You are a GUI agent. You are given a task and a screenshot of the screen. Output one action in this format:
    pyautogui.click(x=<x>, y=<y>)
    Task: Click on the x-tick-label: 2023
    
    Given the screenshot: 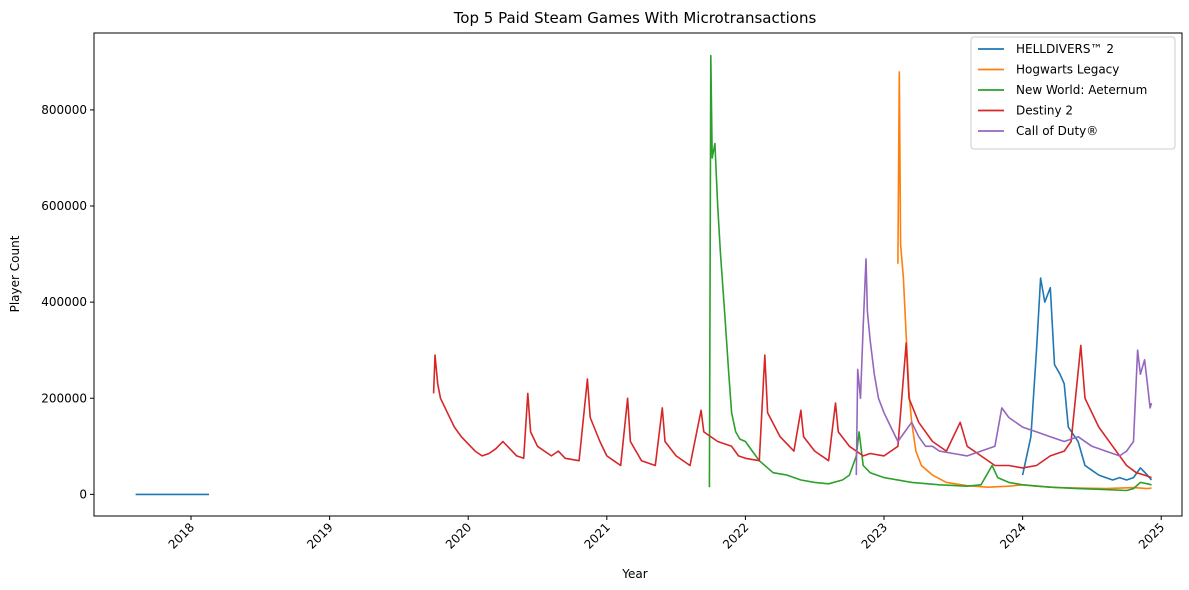 What is the action you would take?
    pyautogui.click(x=874, y=535)
    